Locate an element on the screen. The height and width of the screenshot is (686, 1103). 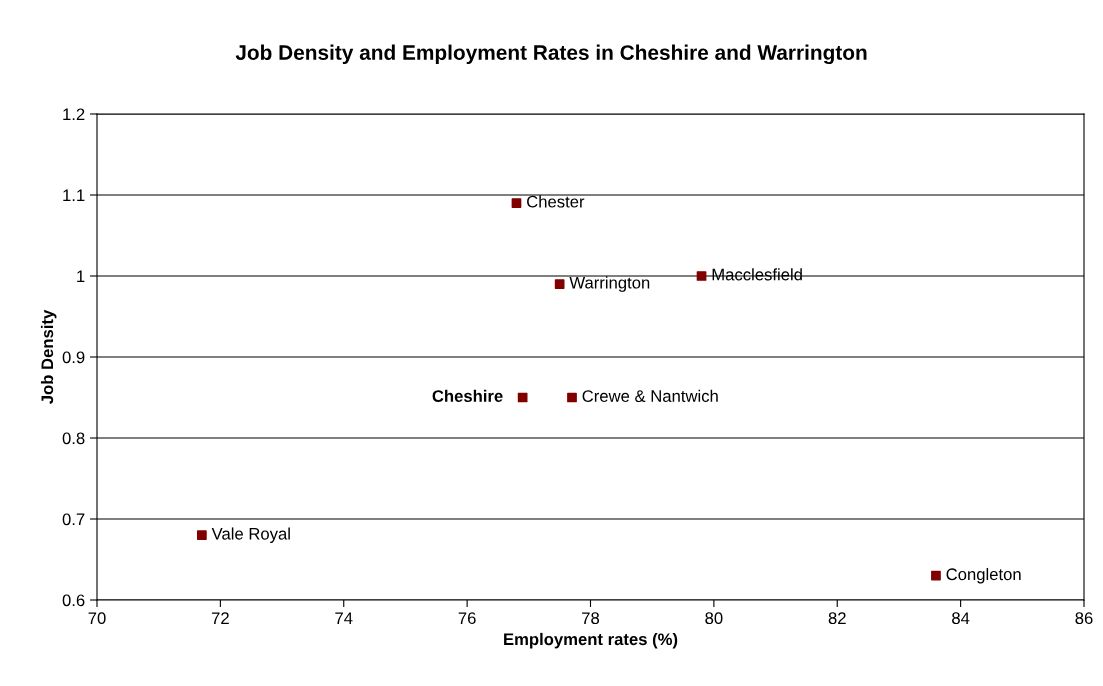
y-tick-label: 1.2 is located at coordinates (74, 114).